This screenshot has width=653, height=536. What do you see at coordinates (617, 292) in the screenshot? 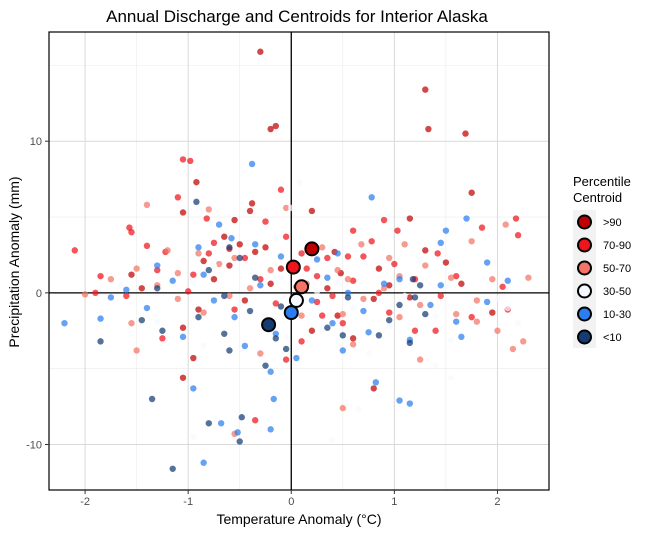
I see `legend-label: 30-50` at bounding box center [617, 292].